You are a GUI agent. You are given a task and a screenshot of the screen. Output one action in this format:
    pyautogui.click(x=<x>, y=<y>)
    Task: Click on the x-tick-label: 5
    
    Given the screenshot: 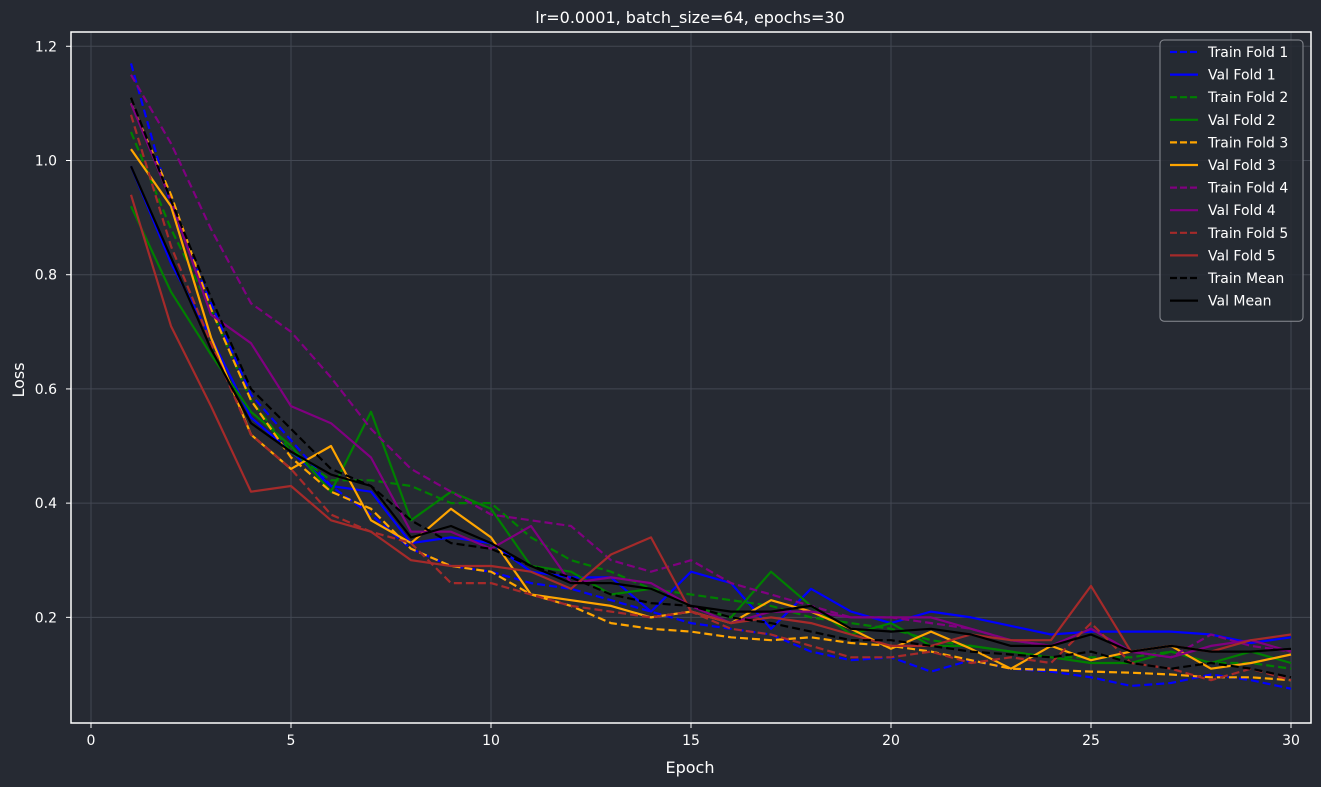 What is the action you would take?
    pyautogui.click(x=291, y=741)
    